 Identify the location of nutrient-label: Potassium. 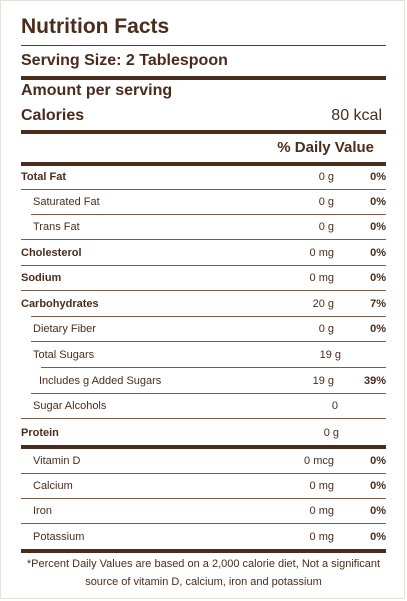
(59, 537).